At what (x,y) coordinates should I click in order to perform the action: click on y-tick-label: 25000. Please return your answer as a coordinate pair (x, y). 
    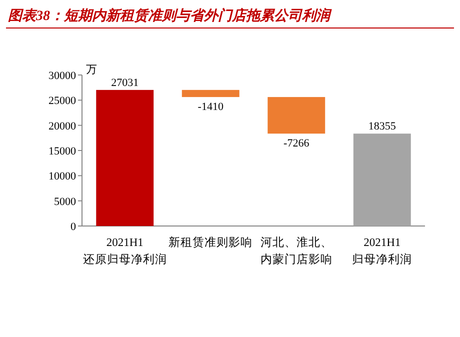
    Looking at the image, I should click on (62, 101).